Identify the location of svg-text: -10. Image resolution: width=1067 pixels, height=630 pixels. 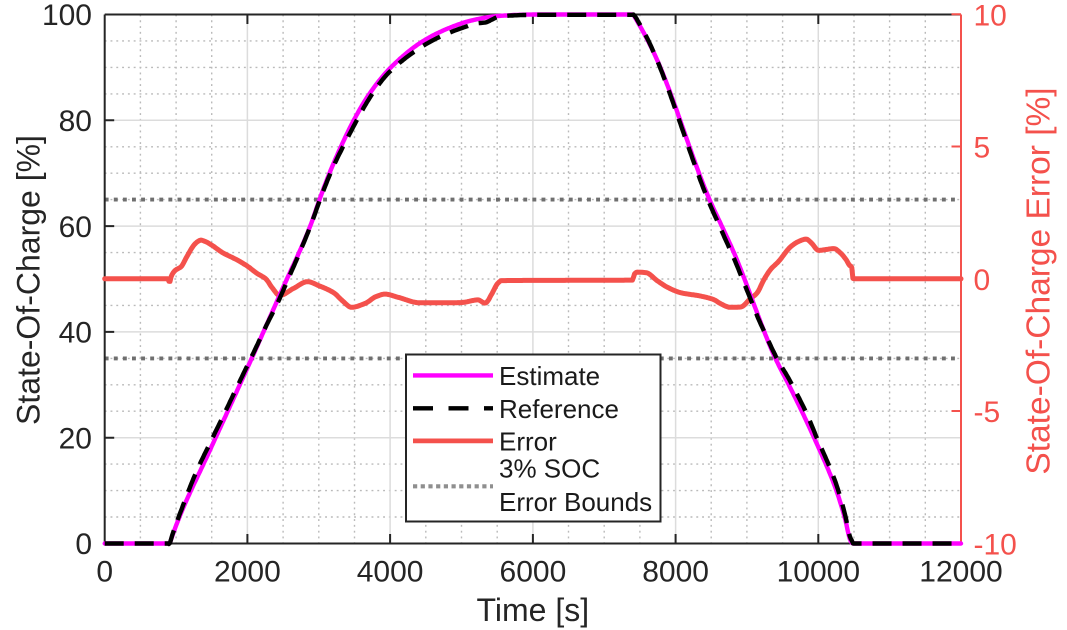
(995, 545).